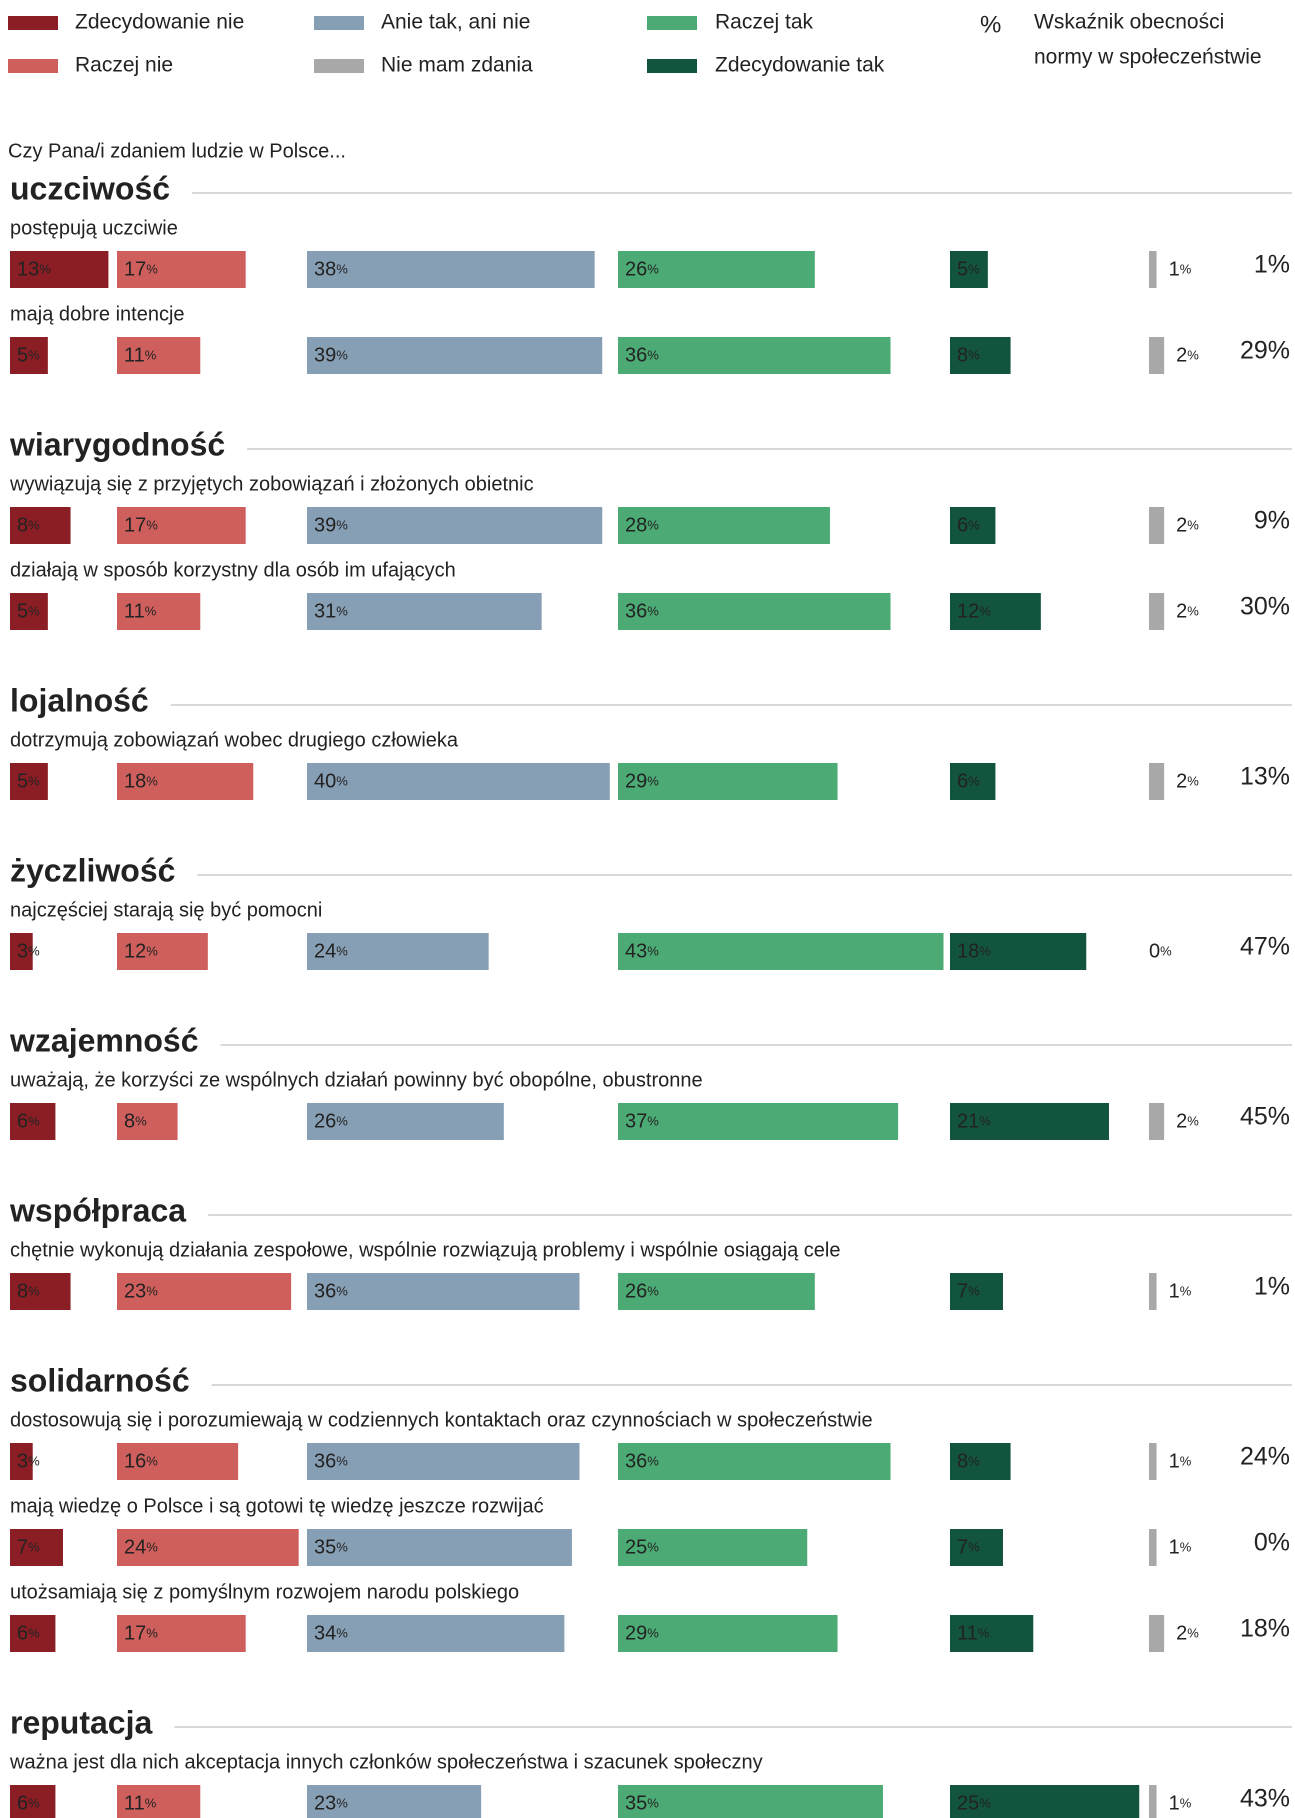  I want to click on bar-value-label: 26%, so click(642, 1292).